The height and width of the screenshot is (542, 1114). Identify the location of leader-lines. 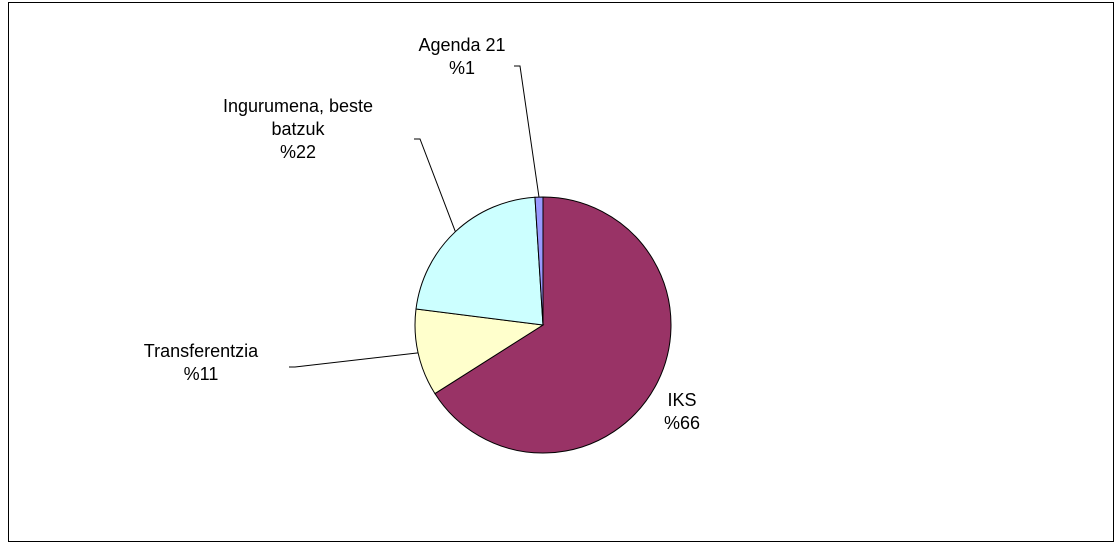
(414, 216).